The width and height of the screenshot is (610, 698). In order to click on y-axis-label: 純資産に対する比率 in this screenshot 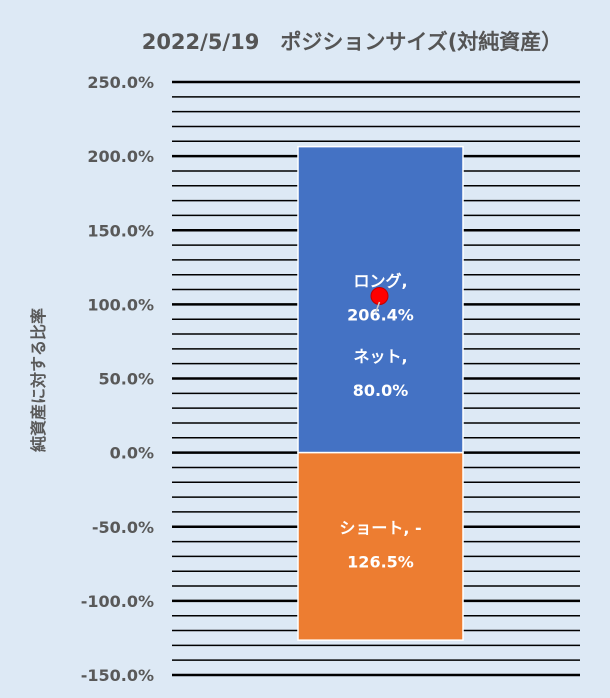, I will do `click(38, 380)`.